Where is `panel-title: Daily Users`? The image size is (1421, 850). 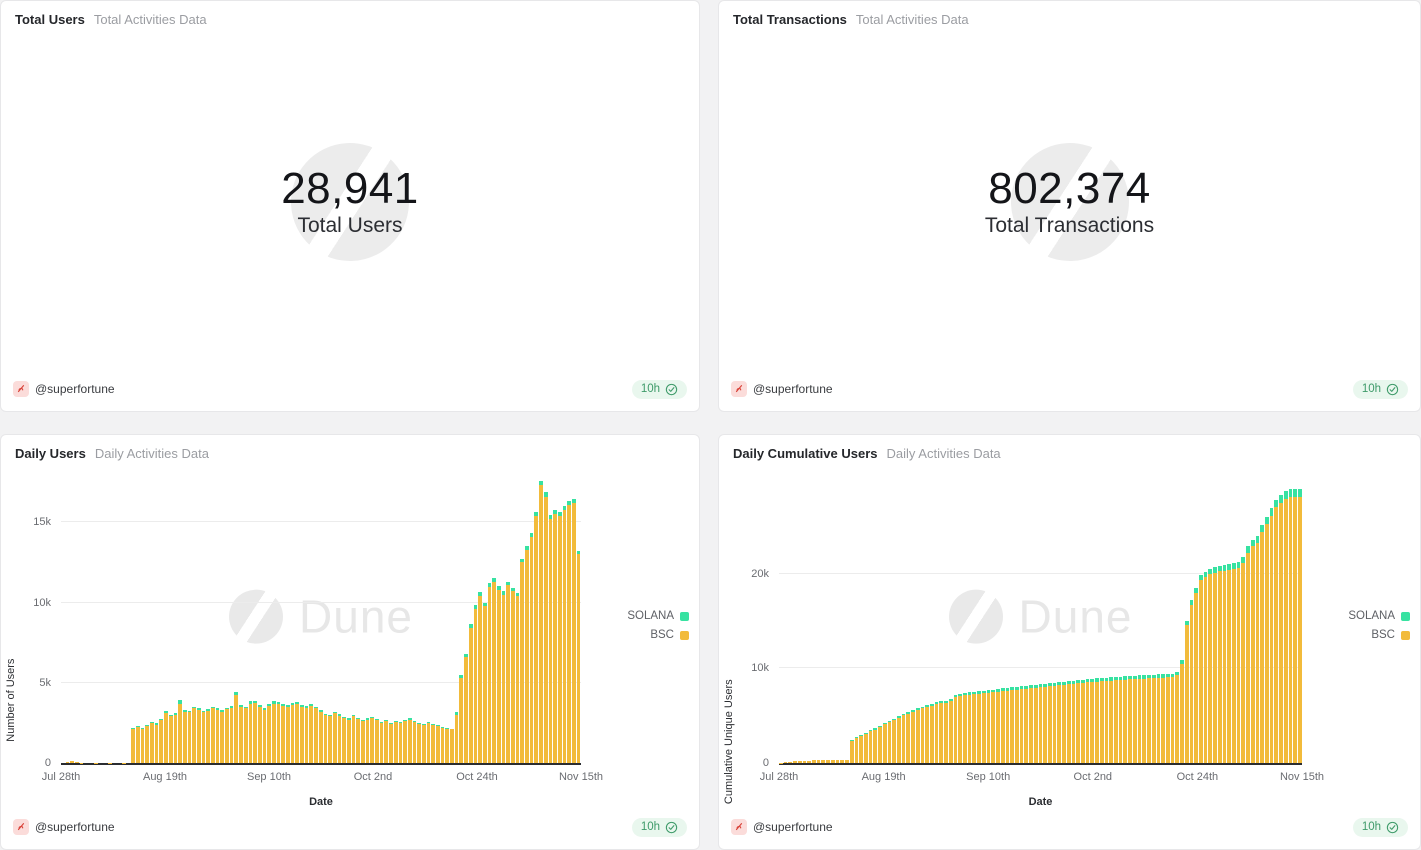
panel-title: Daily Users is located at coordinates (50, 453).